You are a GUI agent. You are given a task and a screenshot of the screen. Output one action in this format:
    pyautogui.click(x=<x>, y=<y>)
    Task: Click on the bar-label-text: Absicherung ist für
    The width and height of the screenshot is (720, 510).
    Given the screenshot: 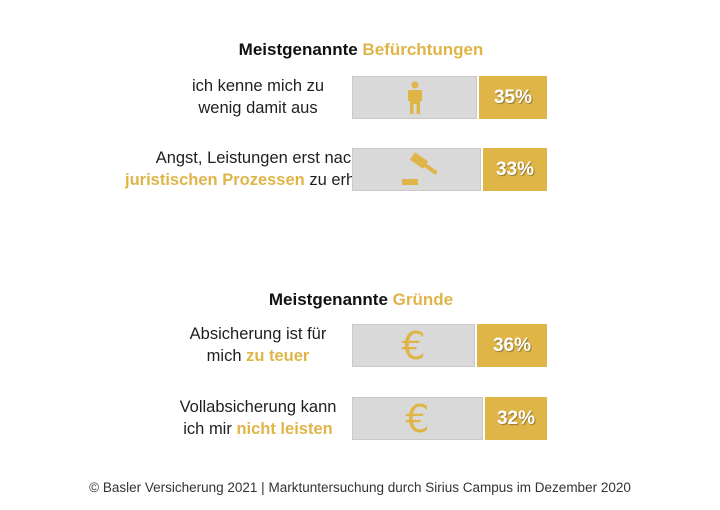 What is the action you would take?
    pyautogui.click(x=258, y=334)
    